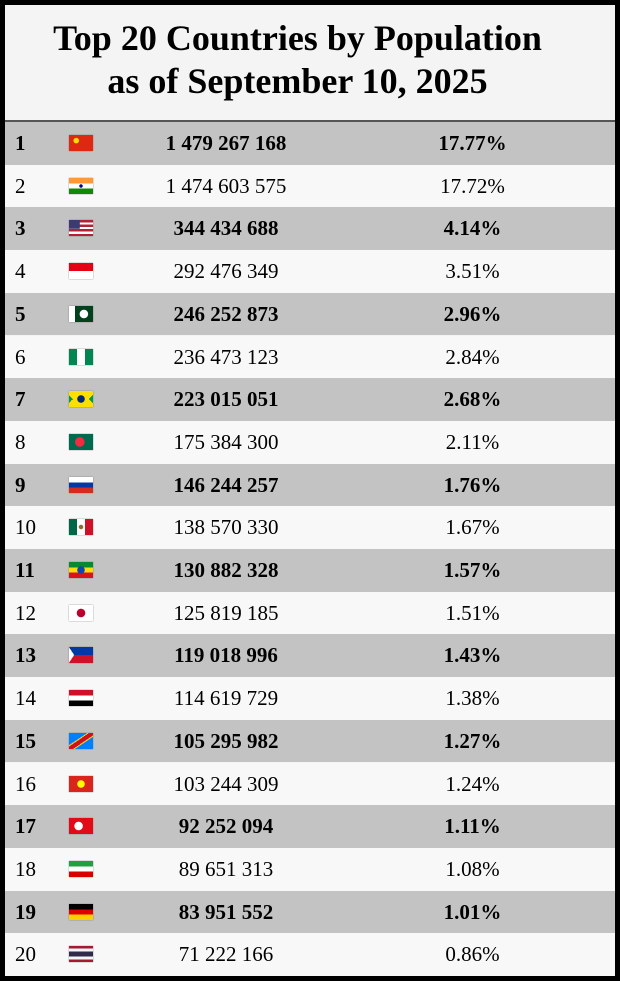  Describe the element at coordinates (226, 484) in the screenshot. I see `population: 146 244 257` at that location.